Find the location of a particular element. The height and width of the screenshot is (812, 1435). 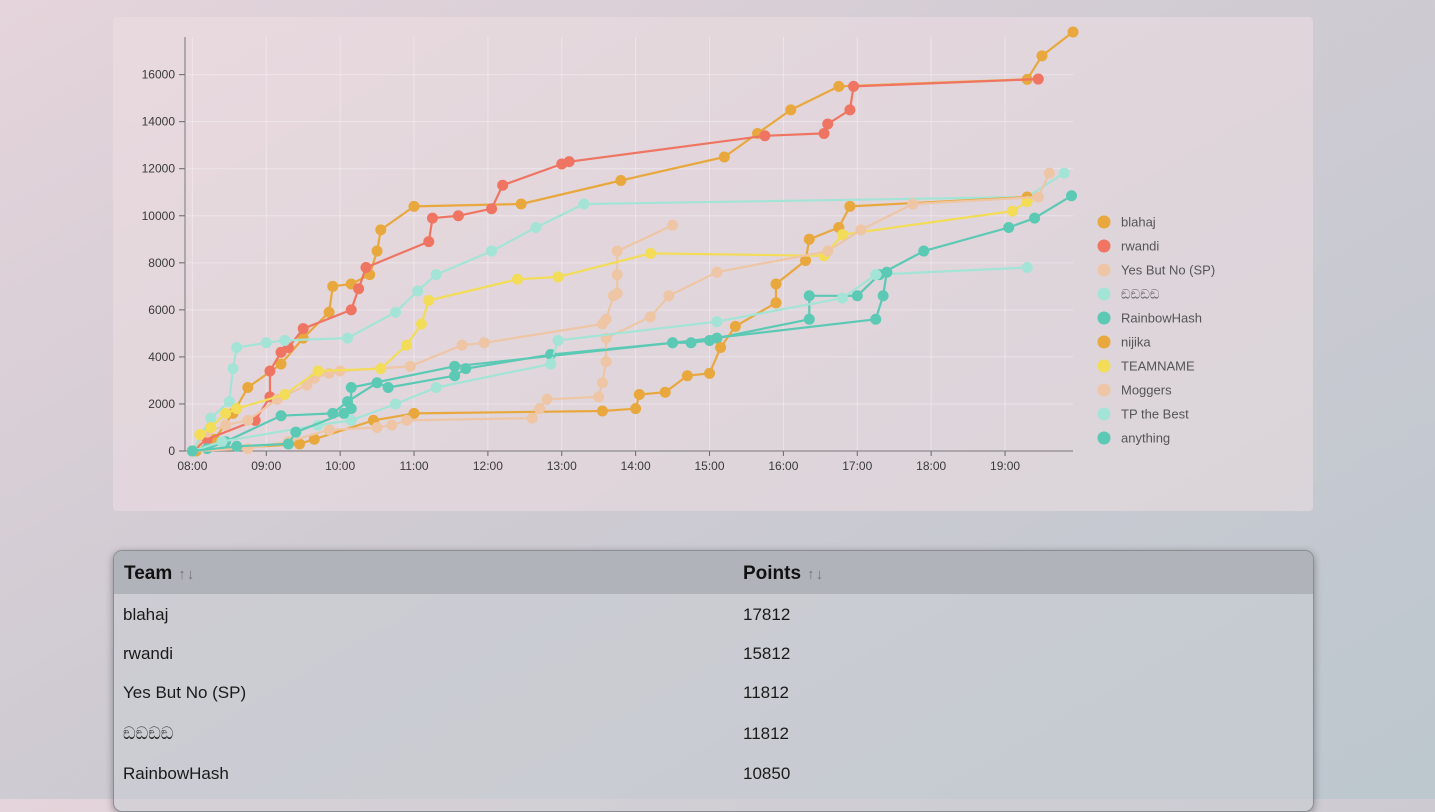

x-tick-label: 11:00 is located at coordinates (413, 466).